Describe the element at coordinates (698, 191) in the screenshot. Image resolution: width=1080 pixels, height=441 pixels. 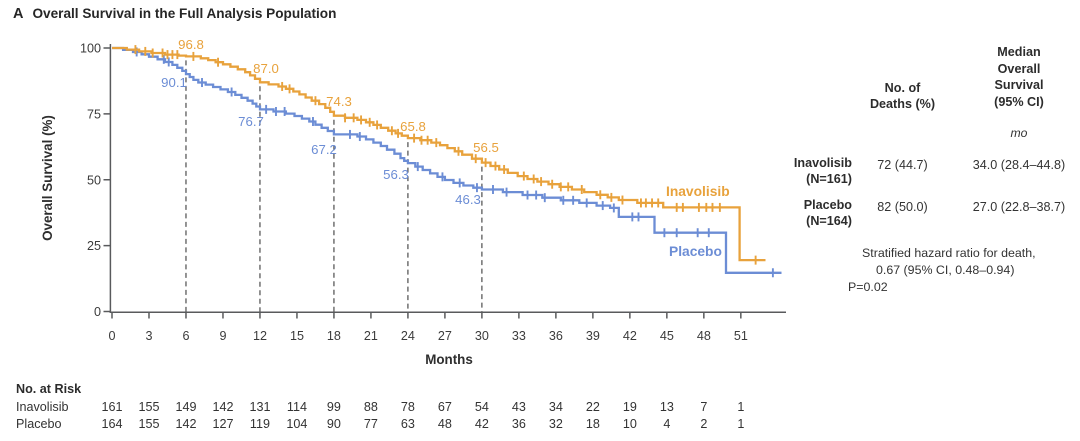
I see `curve-label-inavolisib: Inavolisib` at that location.